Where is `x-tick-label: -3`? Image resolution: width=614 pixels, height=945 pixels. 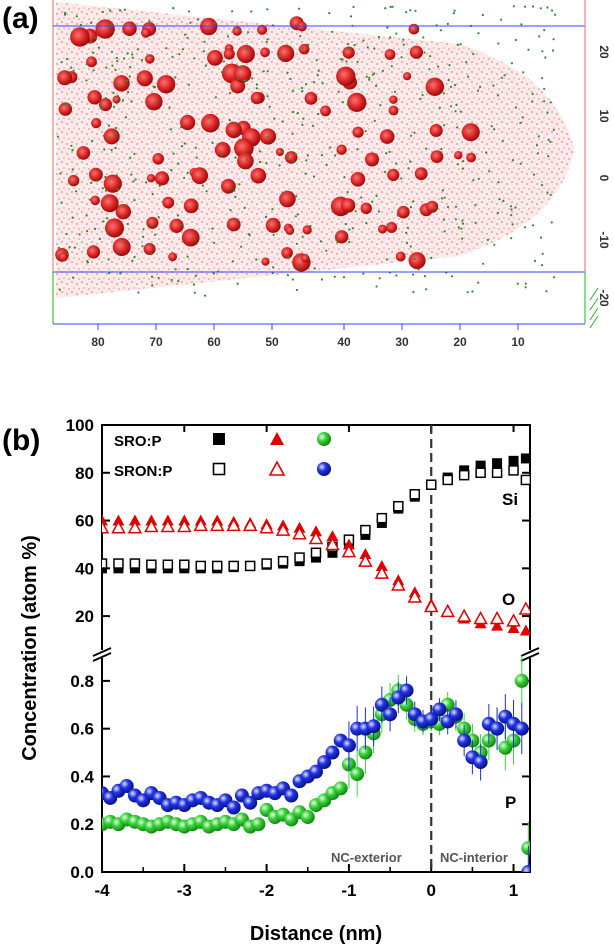
x-tick-label: -3 is located at coordinates (184, 890).